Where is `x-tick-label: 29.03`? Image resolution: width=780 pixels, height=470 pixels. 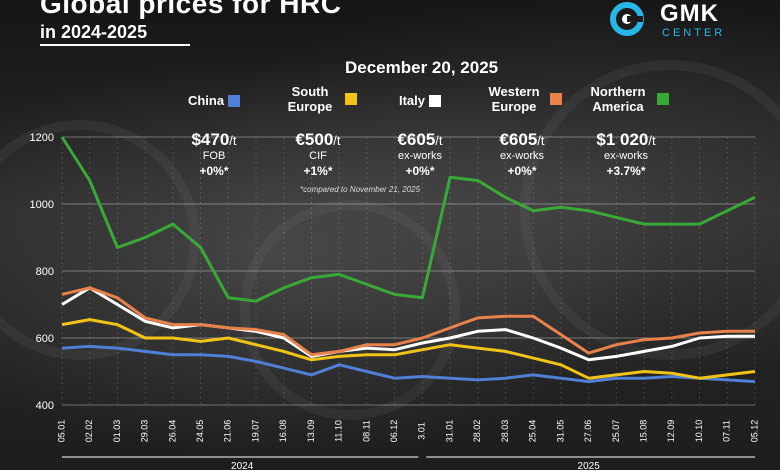 x-tick-label: 29.03 is located at coordinates (145, 431).